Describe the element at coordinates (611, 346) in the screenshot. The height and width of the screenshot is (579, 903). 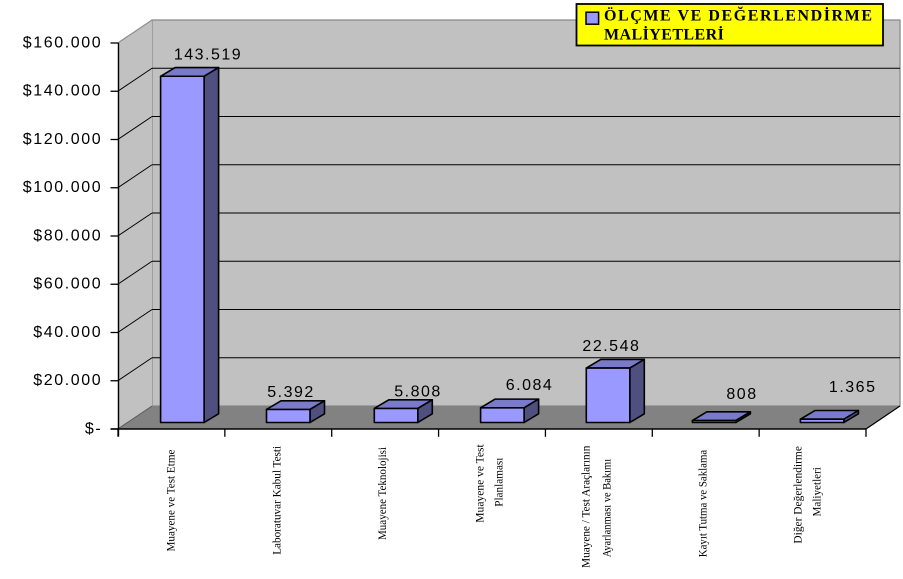
I see `svg-text: 22.548` at that location.